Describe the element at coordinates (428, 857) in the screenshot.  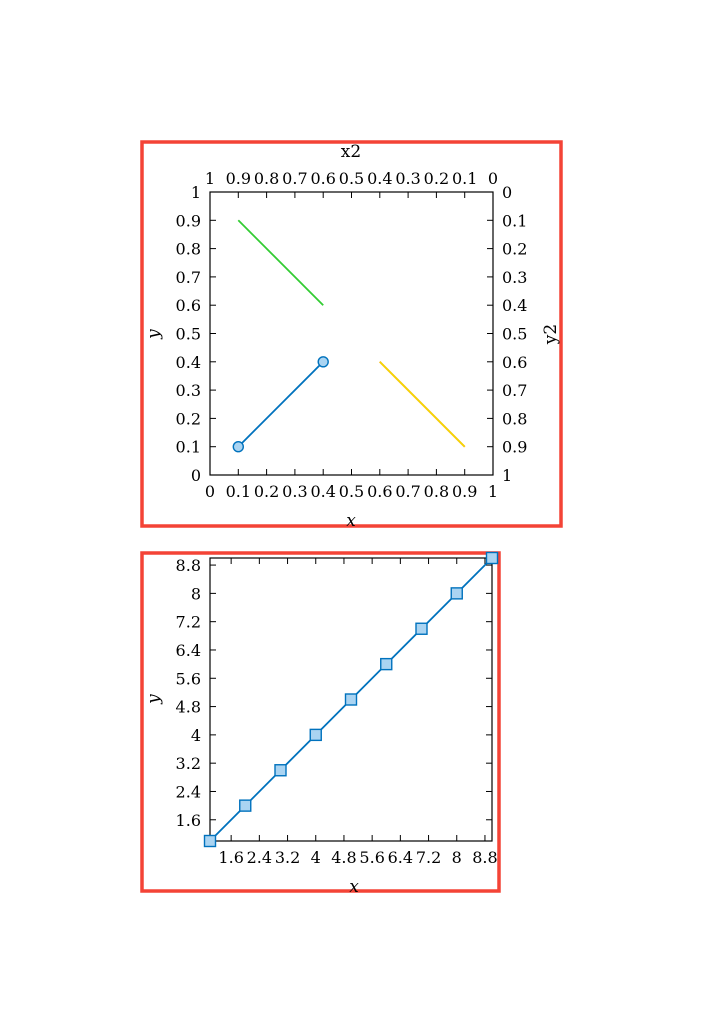
I see `chart-2-x-tick-label: 7.2` at that location.